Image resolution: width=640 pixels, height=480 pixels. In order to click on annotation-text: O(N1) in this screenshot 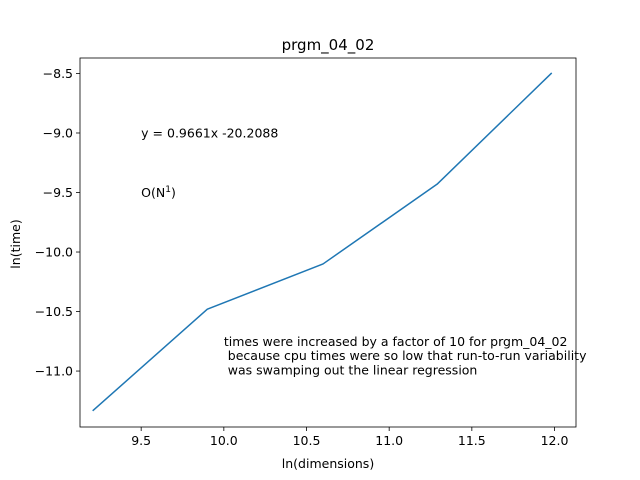, I will do `click(158, 192)`.